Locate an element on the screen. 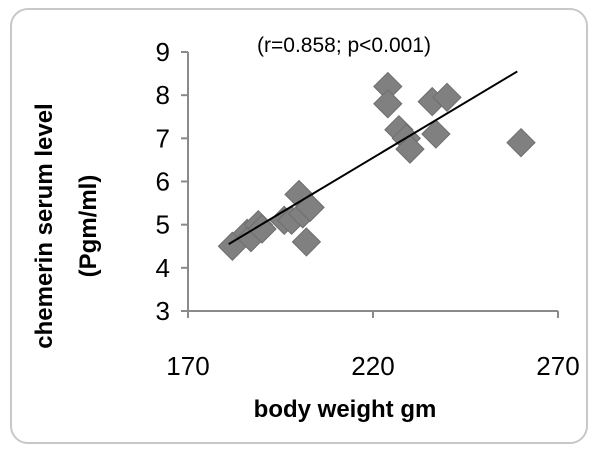 This screenshot has width=601, height=457. y-tick-label: 6 is located at coordinates (163, 182).